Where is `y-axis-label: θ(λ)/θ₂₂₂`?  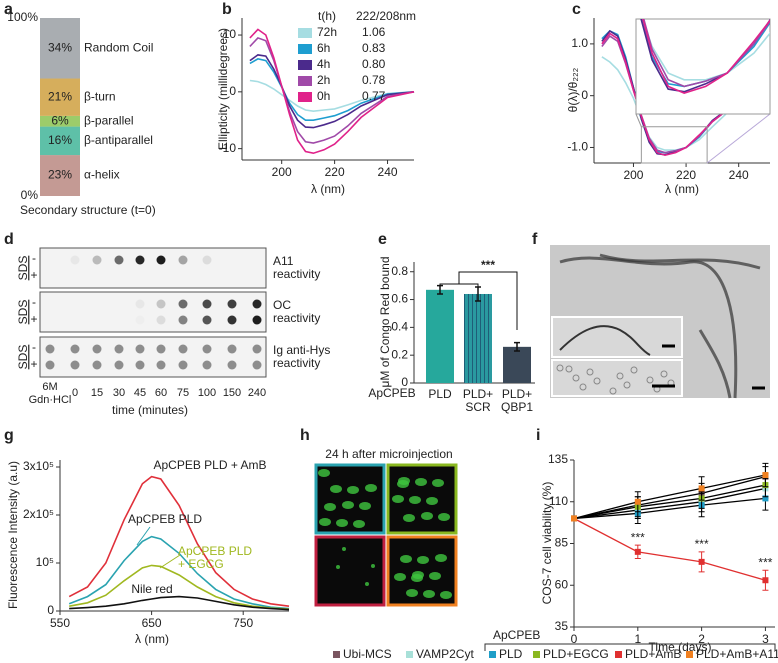 y-axis-label: θ(λ)/θ₂₂₂ is located at coordinates (573, 89).